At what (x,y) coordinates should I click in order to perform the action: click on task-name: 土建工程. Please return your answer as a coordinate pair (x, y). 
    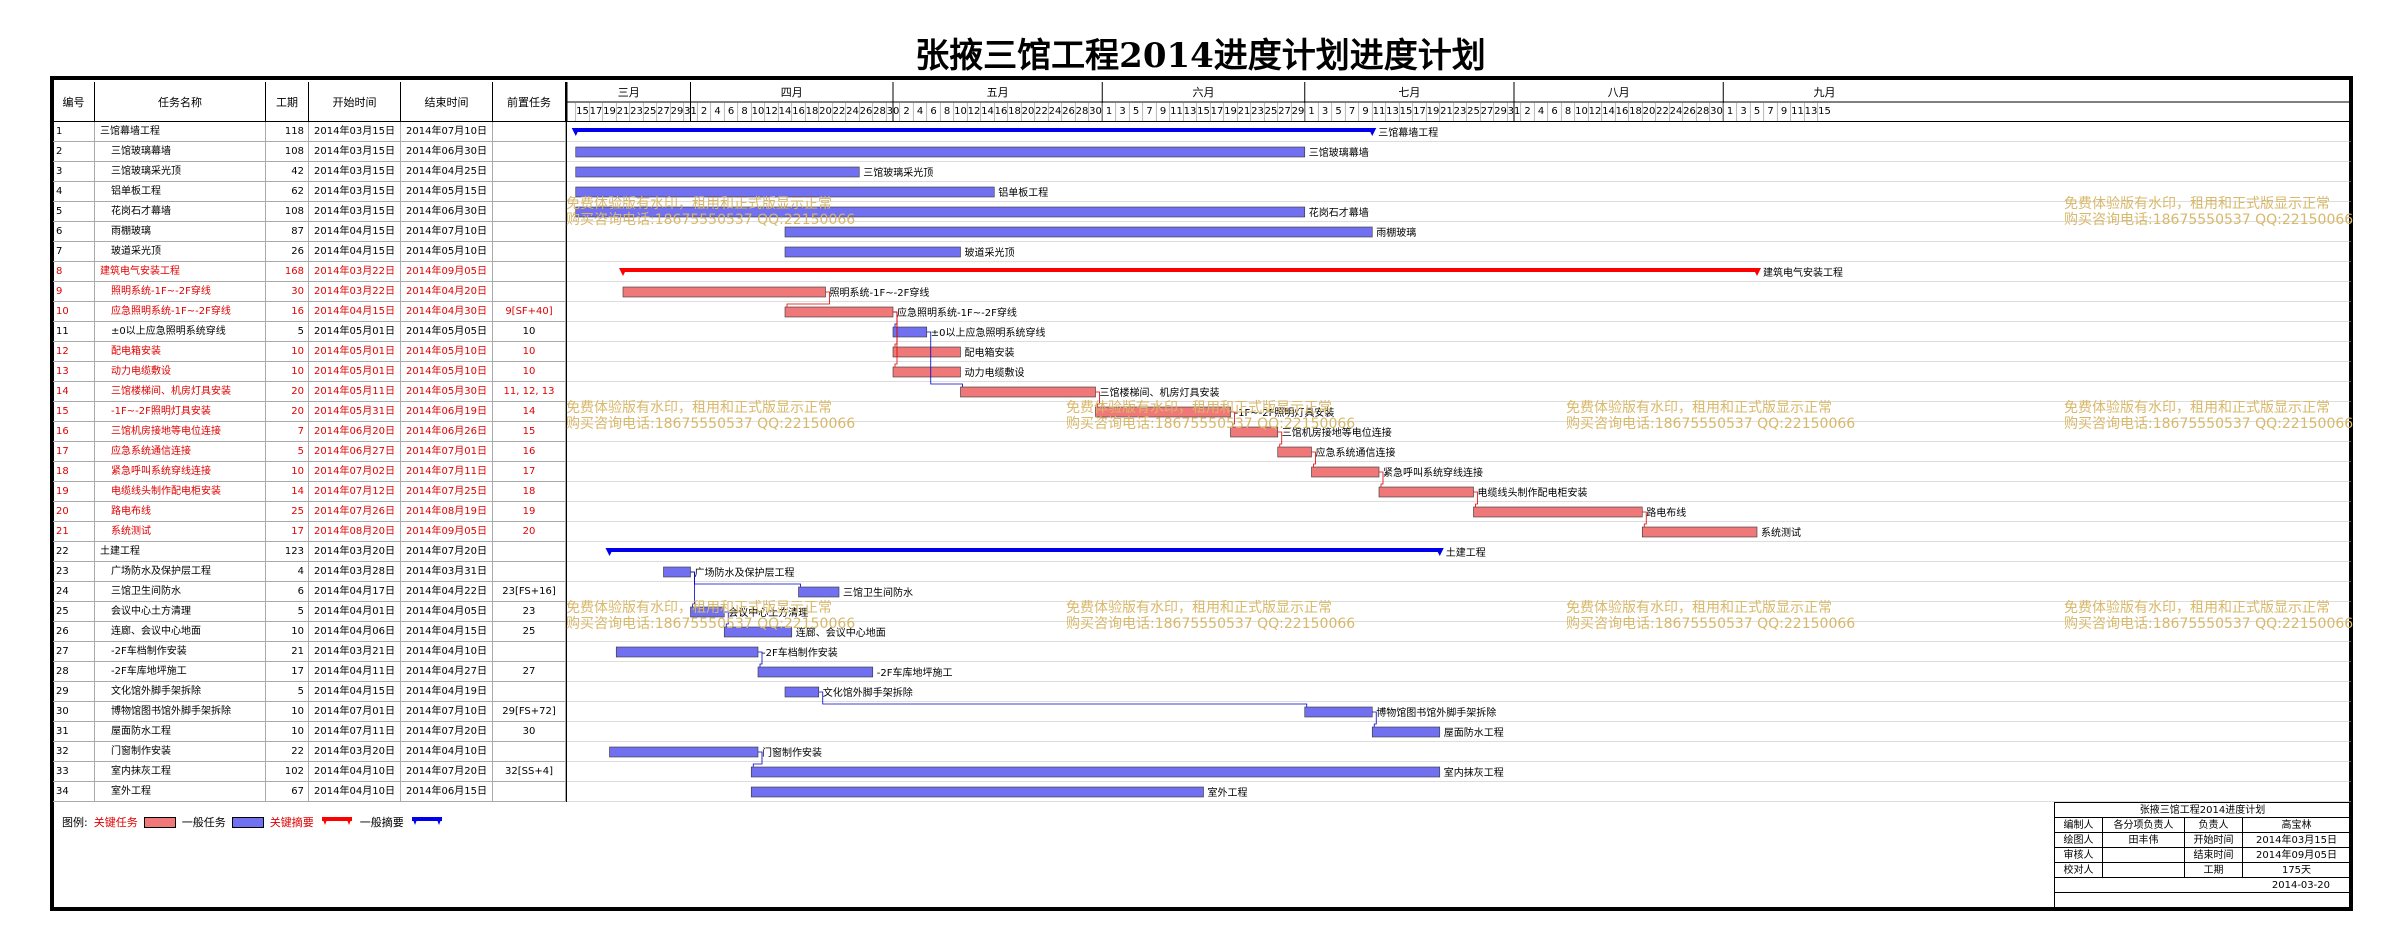
    Looking at the image, I should click on (180, 552).